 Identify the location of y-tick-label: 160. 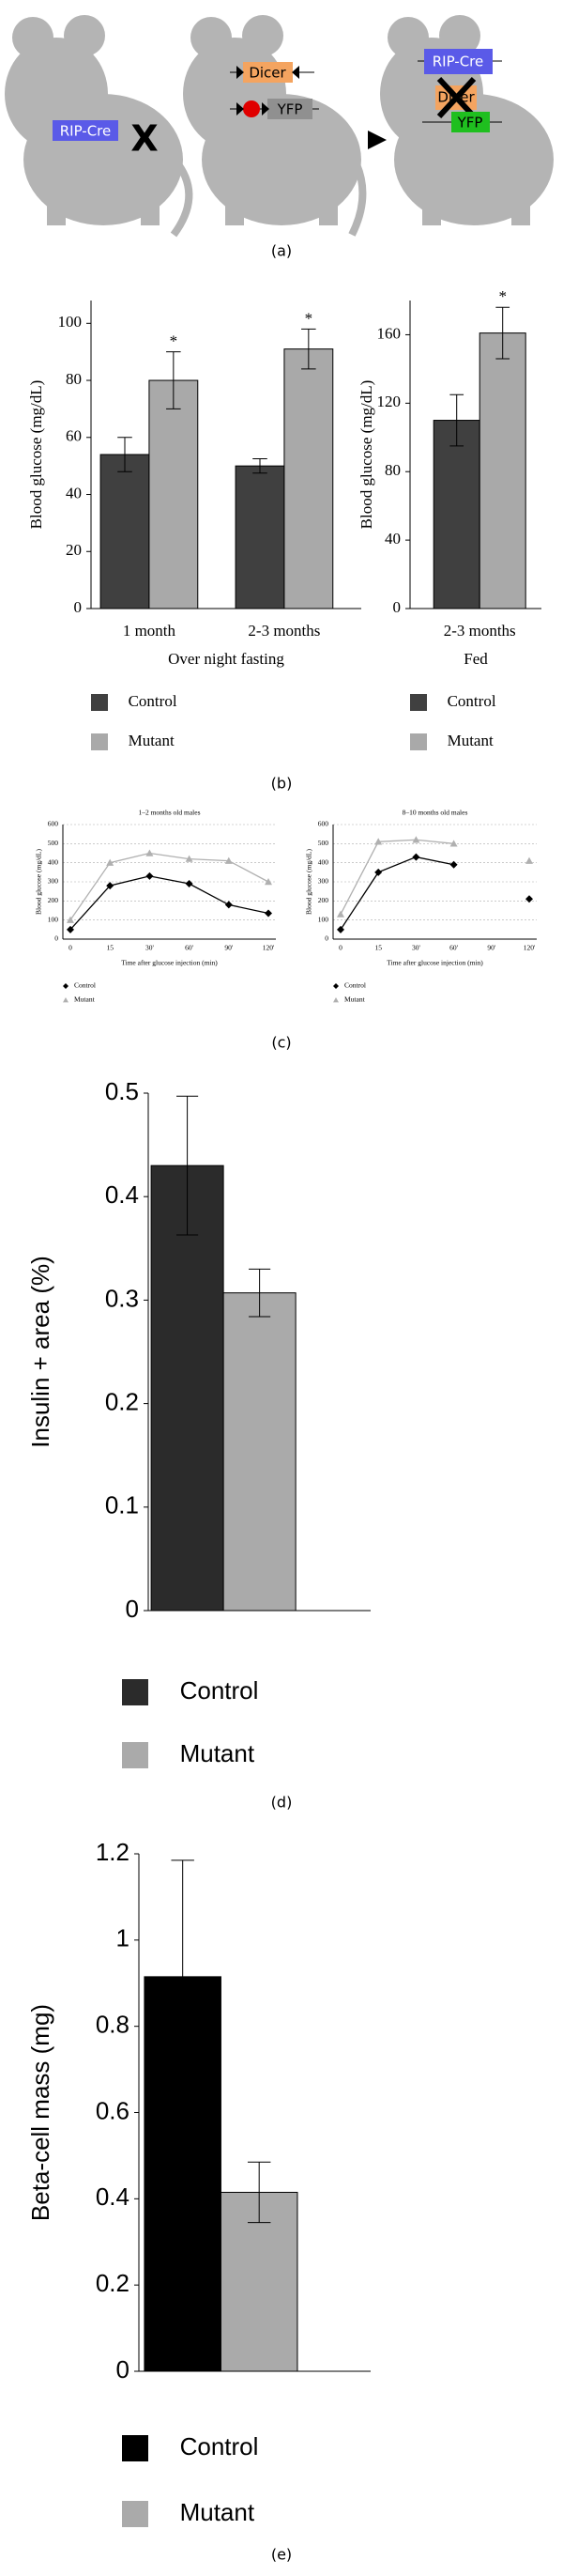
(389, 333).